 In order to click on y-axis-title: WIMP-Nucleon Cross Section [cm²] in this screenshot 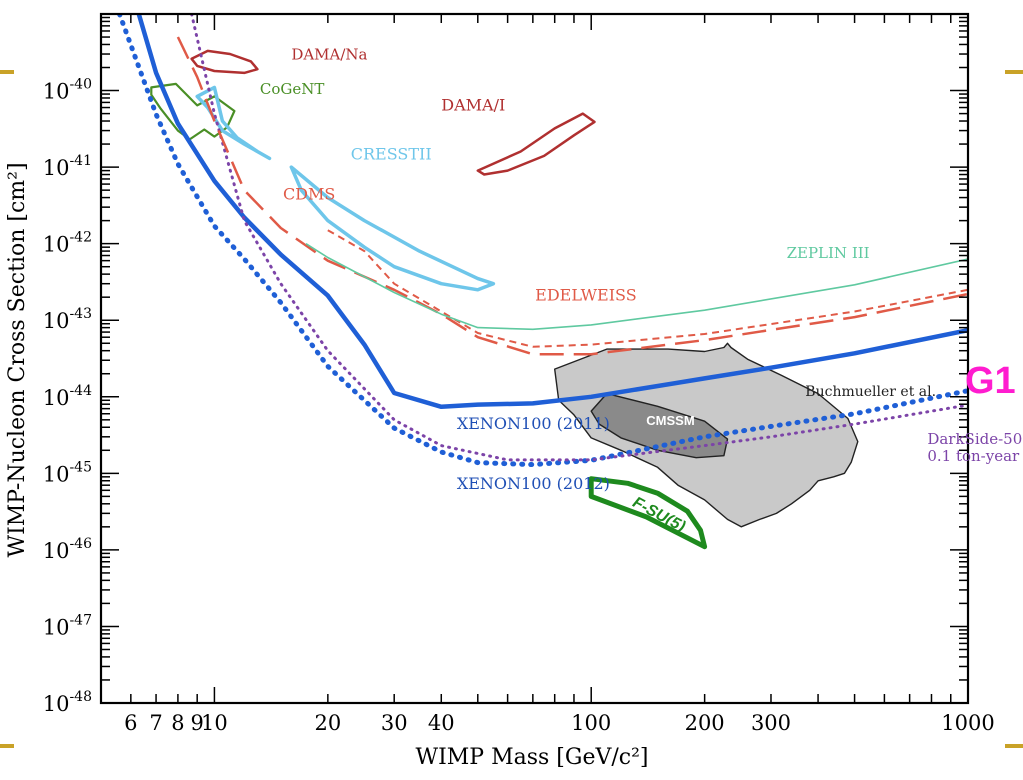, I will do `click(17, 359)`.